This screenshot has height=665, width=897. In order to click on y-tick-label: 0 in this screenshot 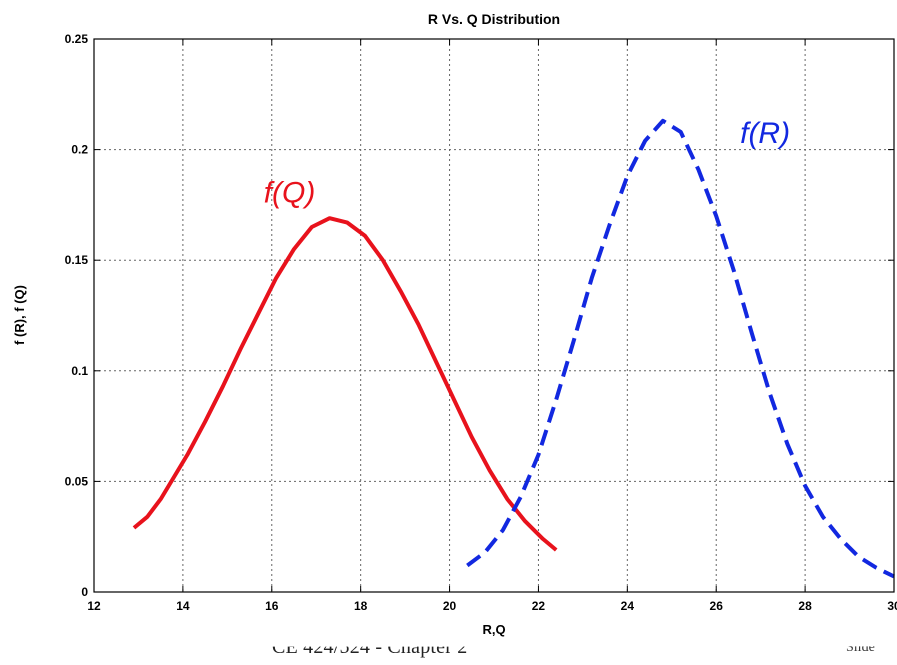, I will do `click(84, 592)`.